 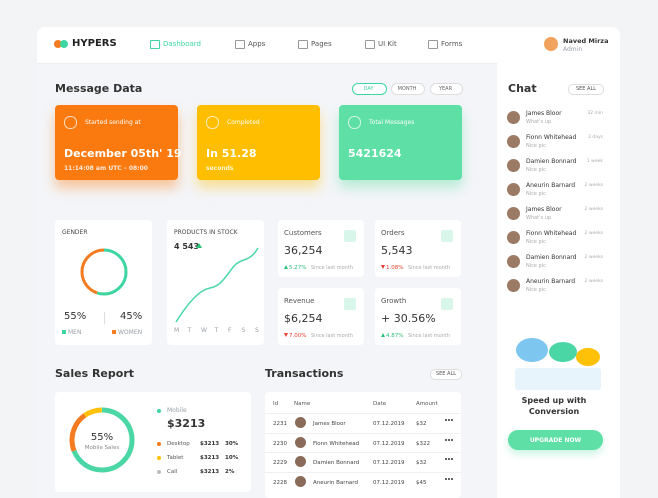 I want to click on sales-share: 10%, so click(x=232, y=458).